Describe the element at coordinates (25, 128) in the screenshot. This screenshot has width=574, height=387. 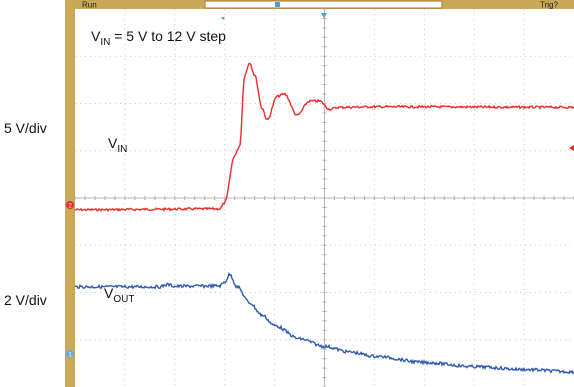
I see `vin-scale-label: 5 V/div` at that location.